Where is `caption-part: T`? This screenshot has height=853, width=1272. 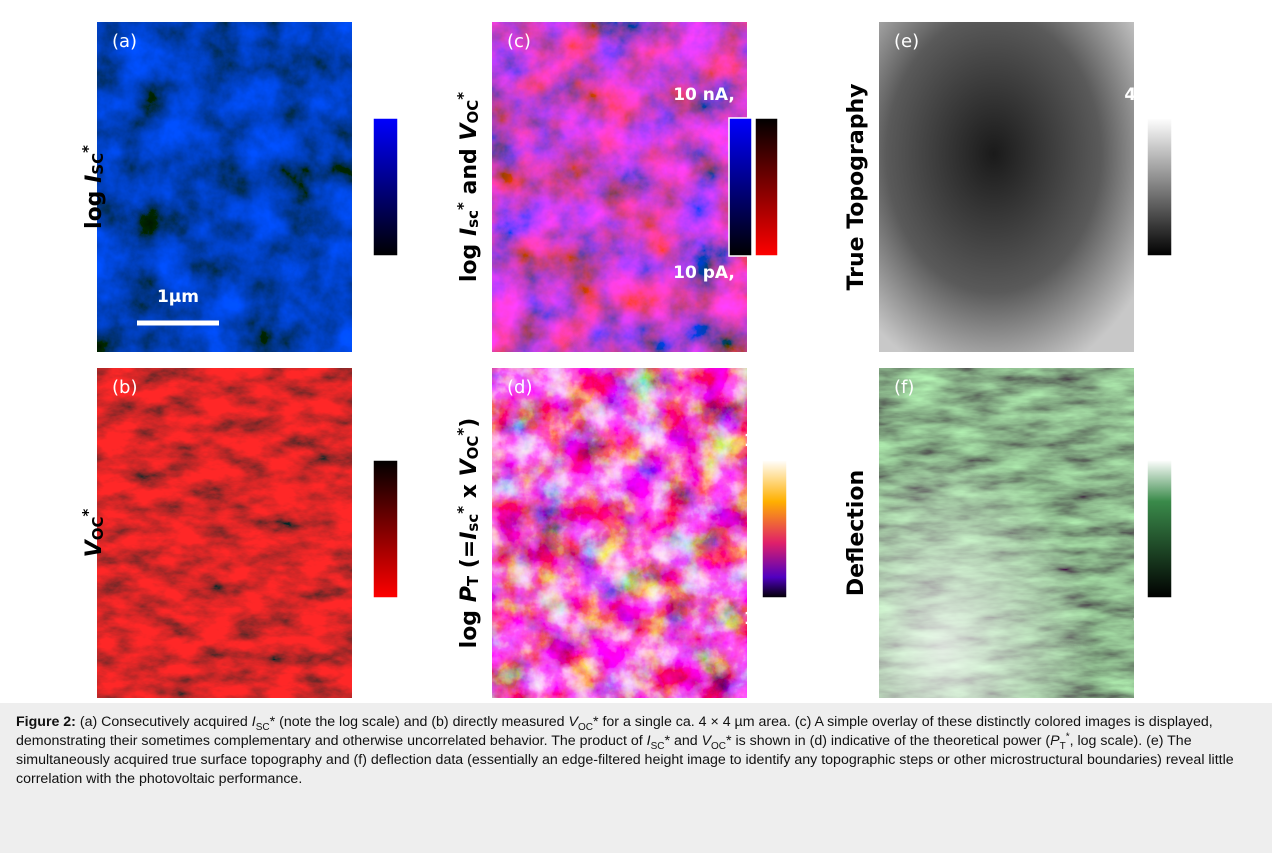 caption-part: T is located at coordinates (1062, 746).